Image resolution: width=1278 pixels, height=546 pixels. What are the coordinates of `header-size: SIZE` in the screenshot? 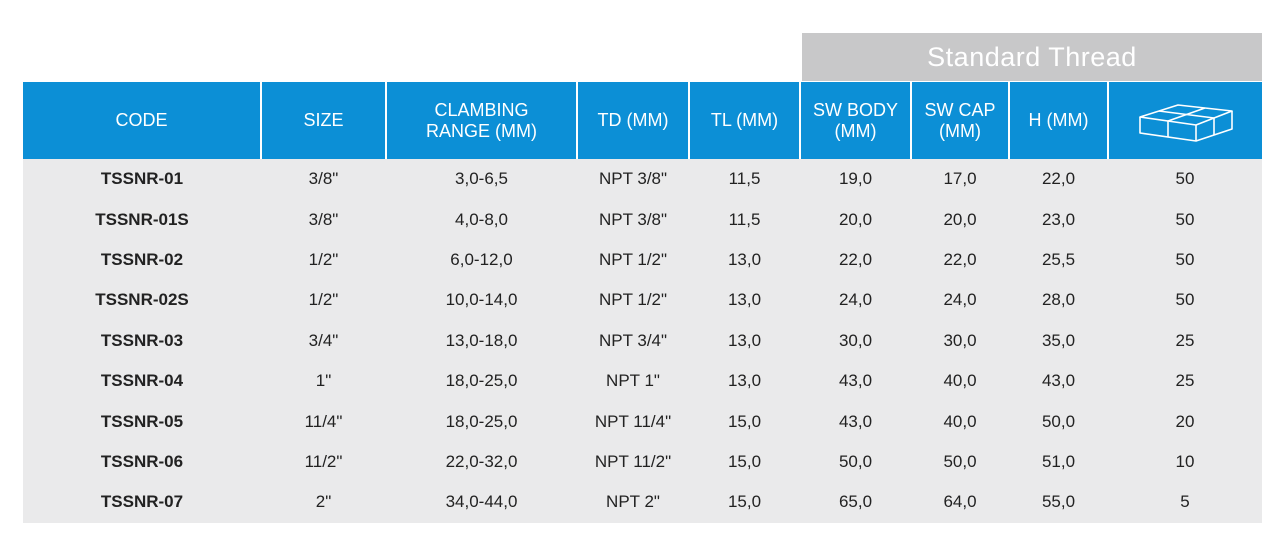 It's located at (323, 120).